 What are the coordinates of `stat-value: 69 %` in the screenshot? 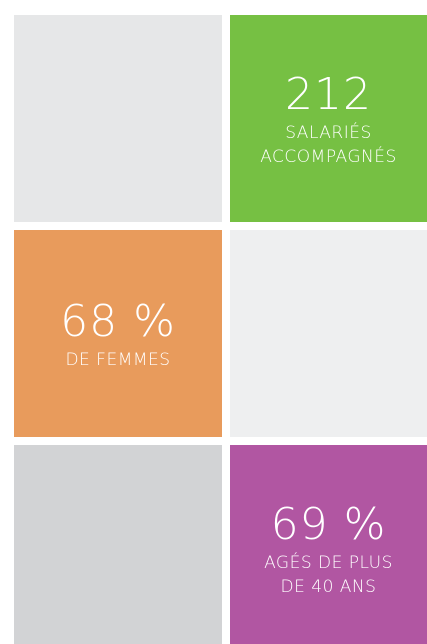 It's located at (328, 524).